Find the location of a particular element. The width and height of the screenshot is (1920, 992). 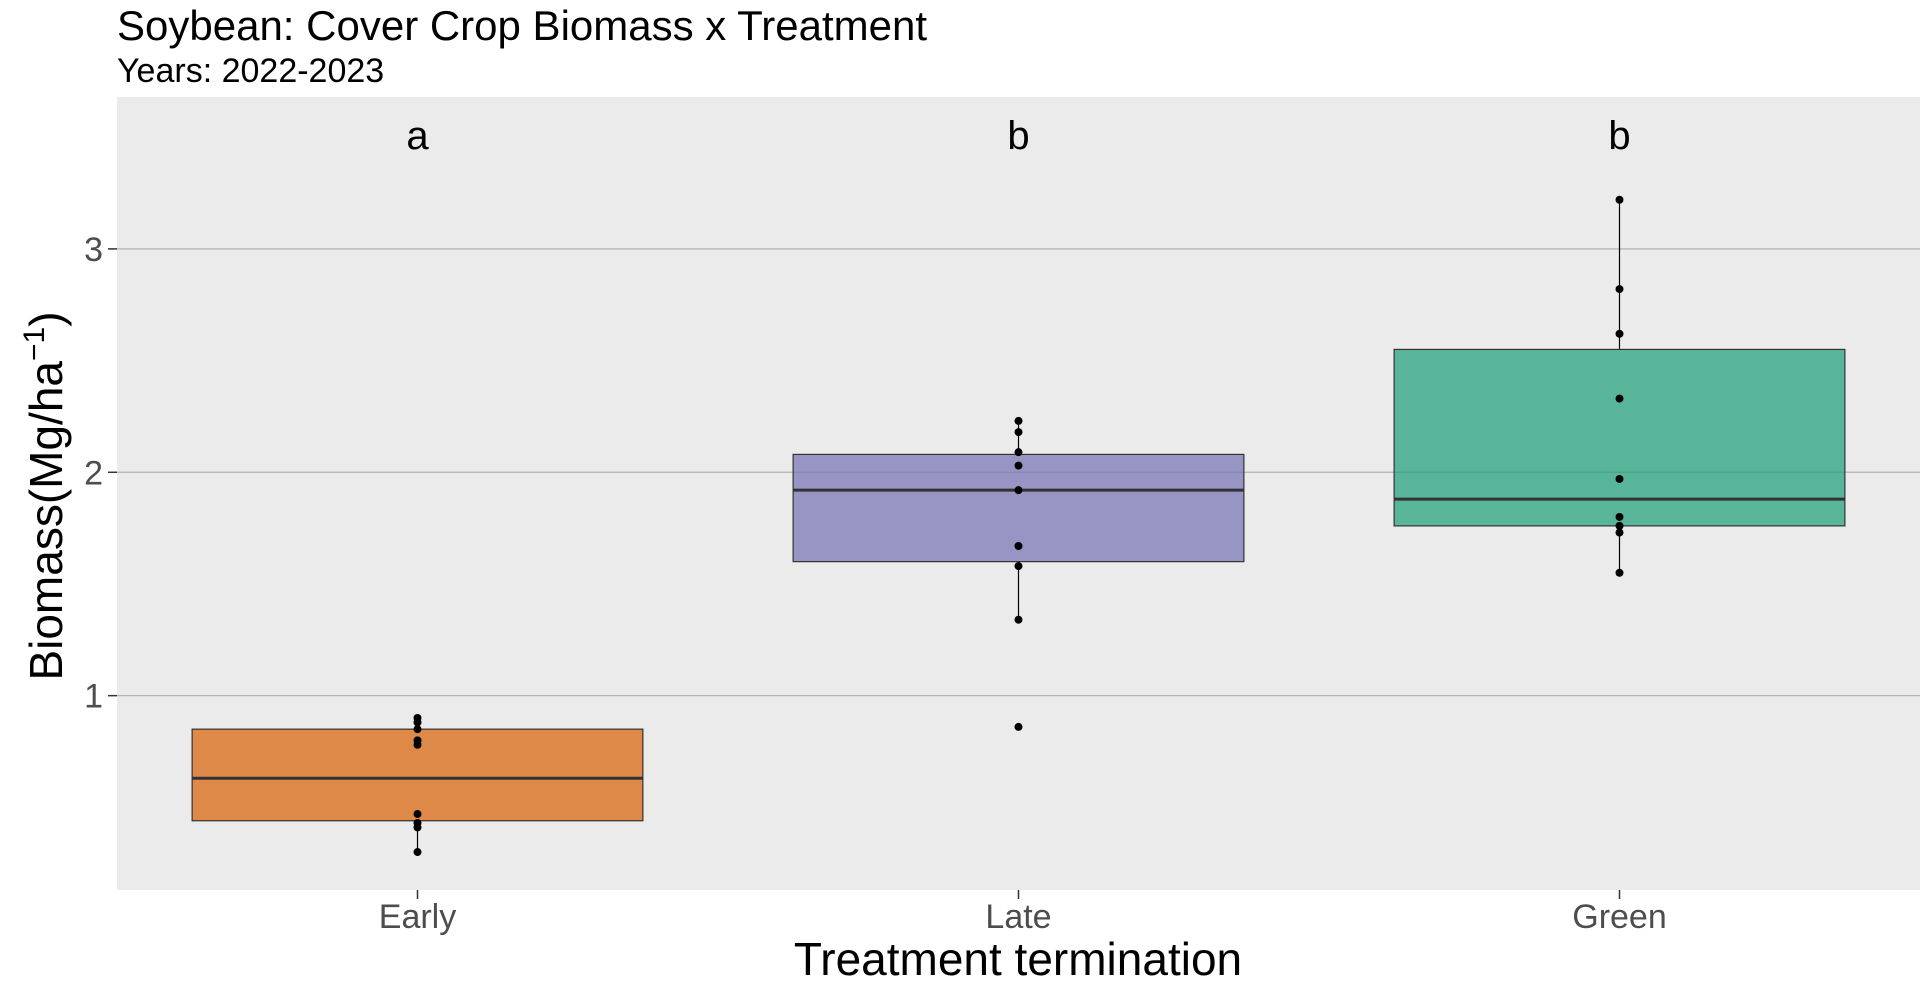

y-axis-title: Biomass(Mg/ha−1) is located at coordinates (45, 495).